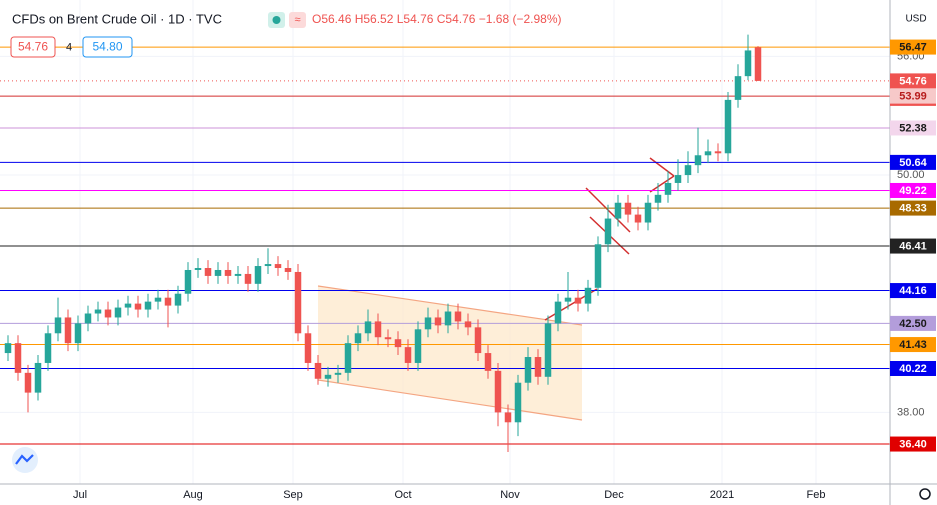  What do you see at coordinates (722, 495) in the screenshot?
I see `x-tick-label: 2021` at bounding box center [722, 495].